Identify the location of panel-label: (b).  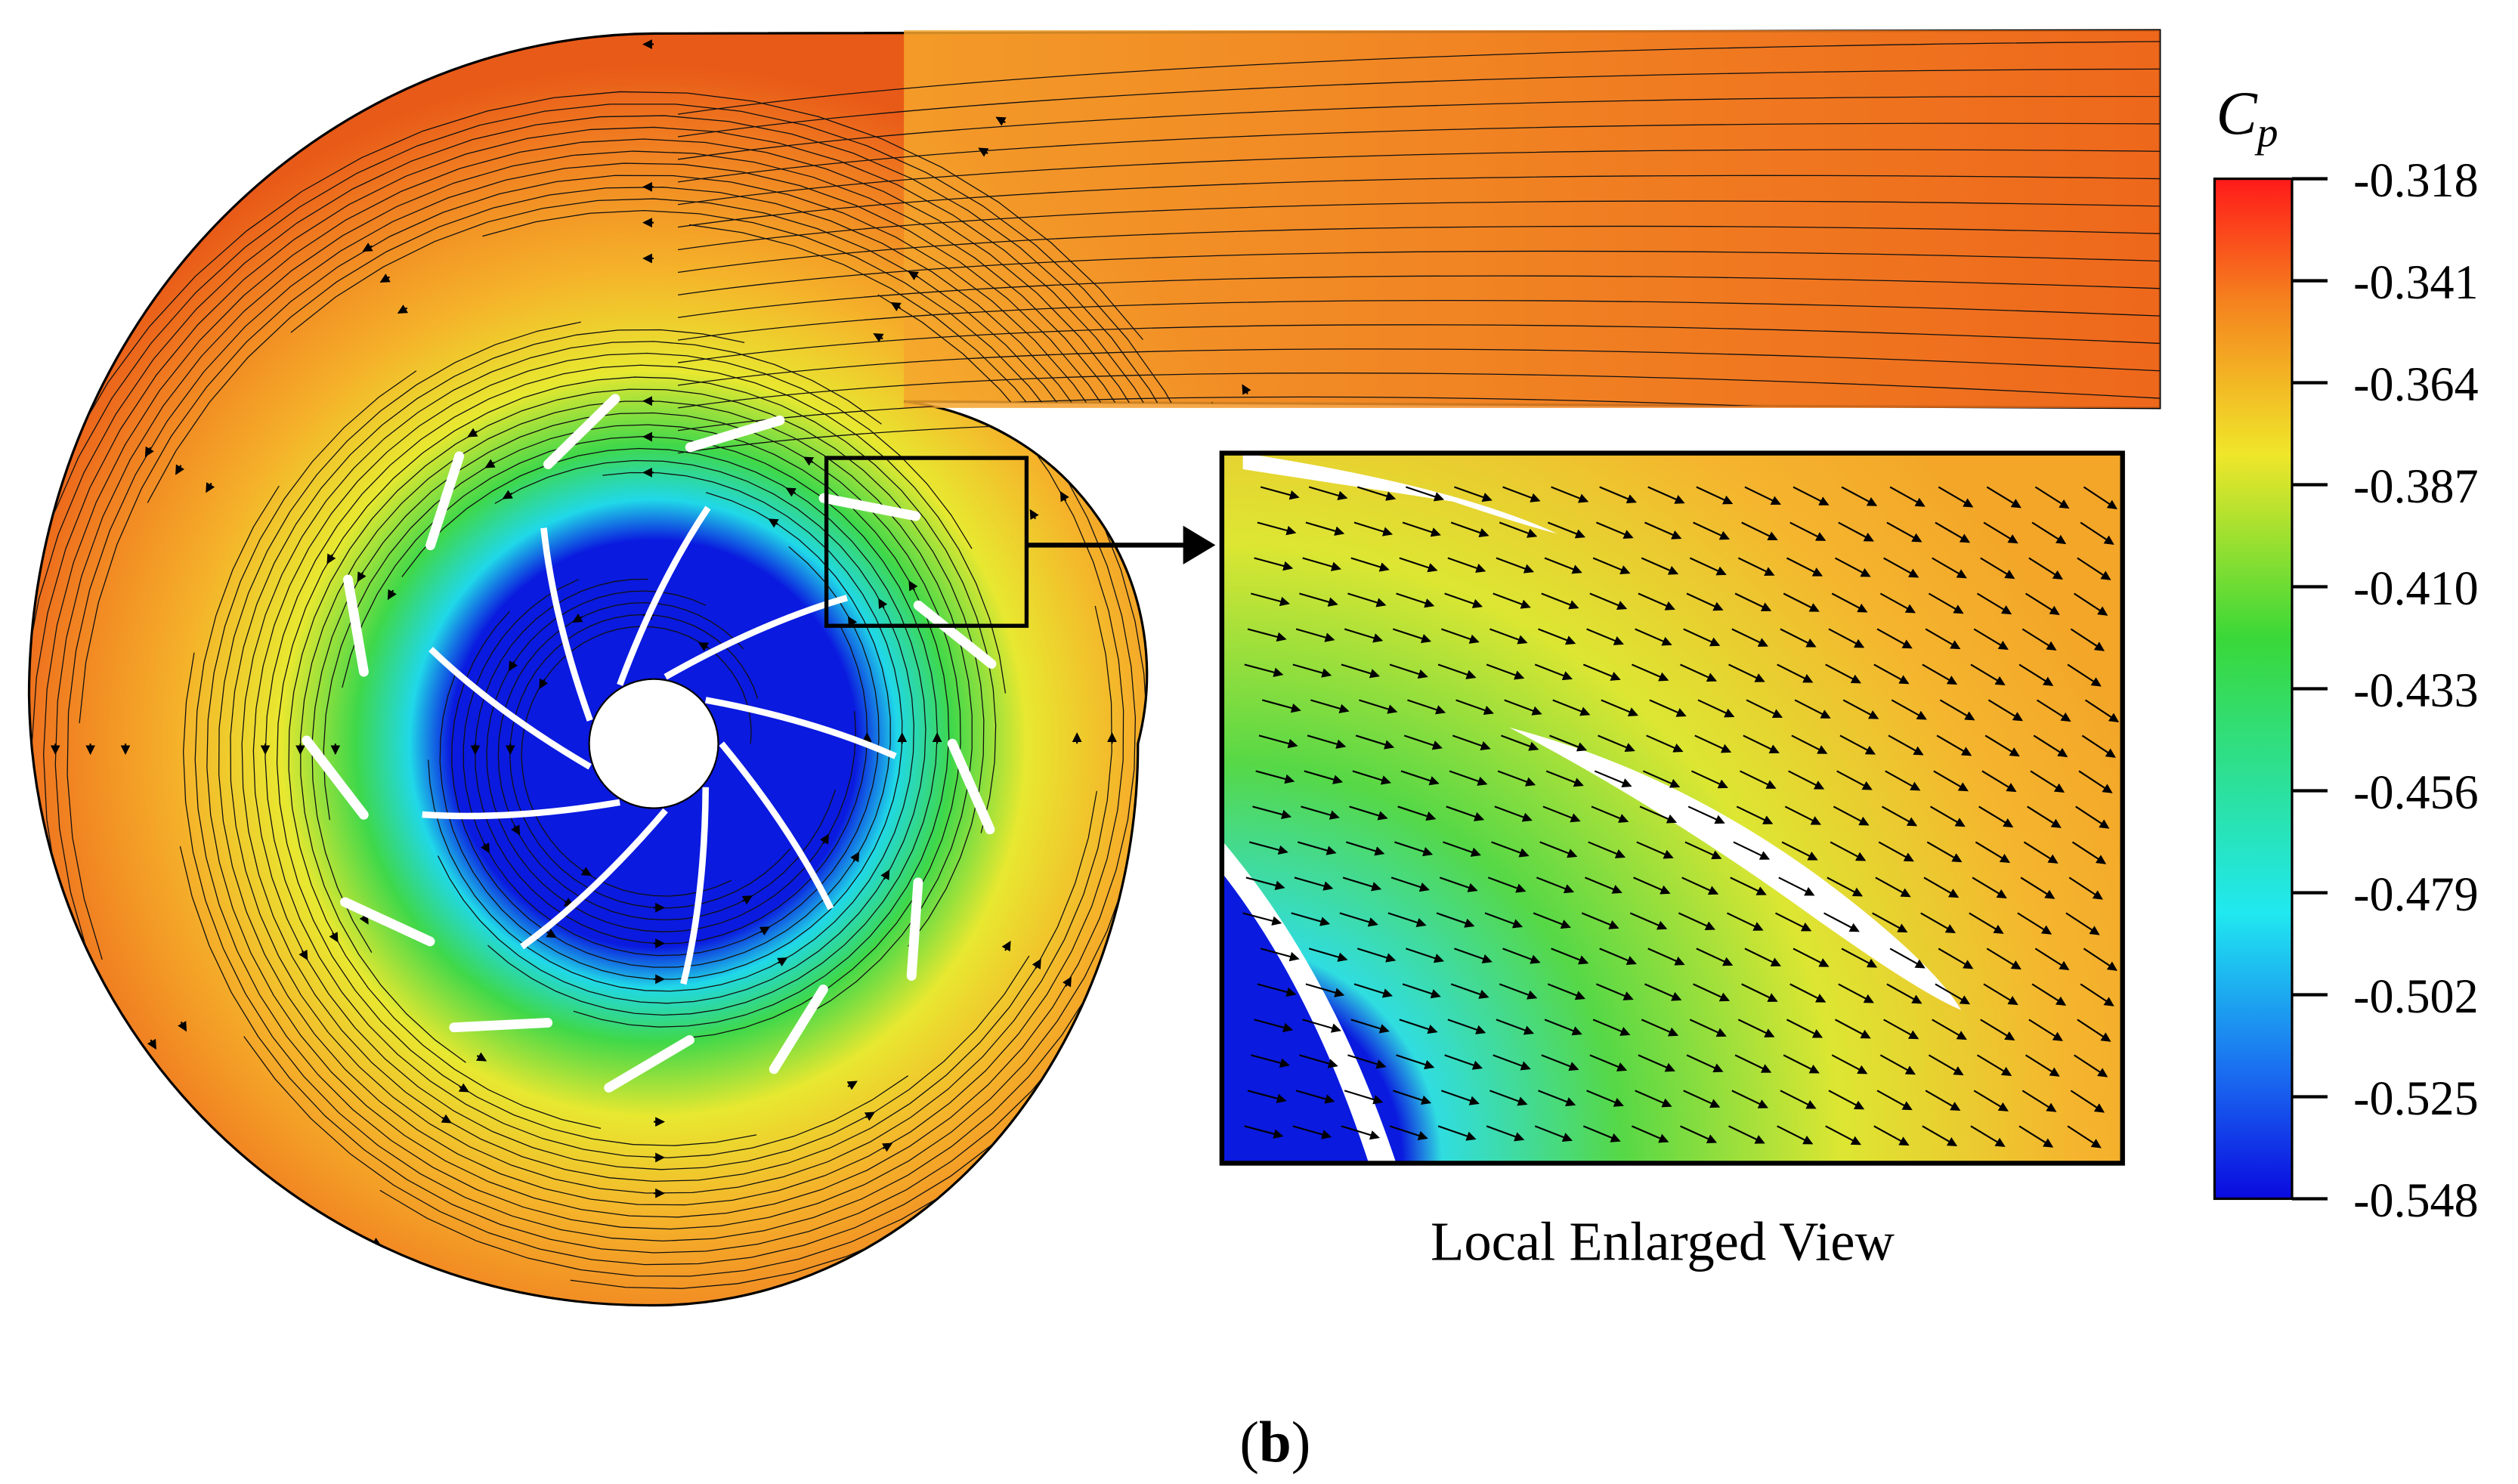
(1274, 1443).